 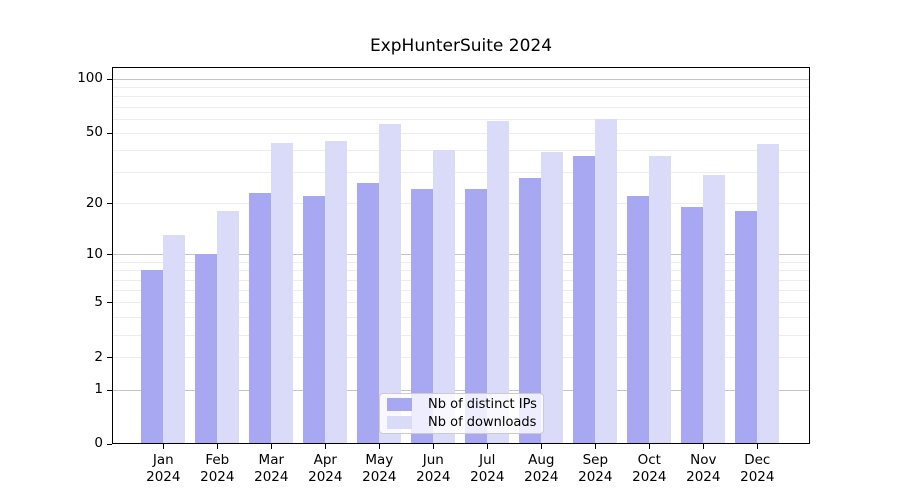 I want to click on x-axis-tick-label: Feb 2024, so click(x=217, y=469).